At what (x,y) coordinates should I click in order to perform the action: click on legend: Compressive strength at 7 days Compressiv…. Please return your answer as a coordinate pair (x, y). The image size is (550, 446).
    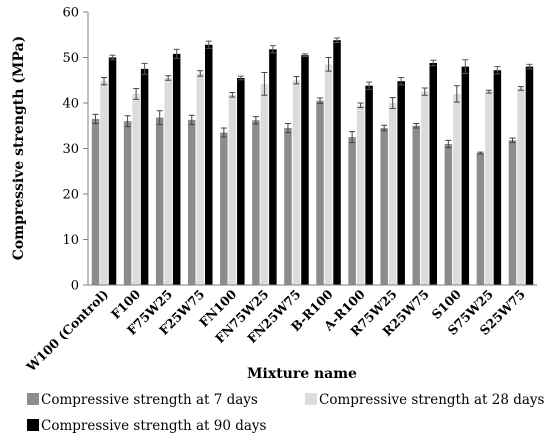
    Looking at the image, I should click on (286, 413).